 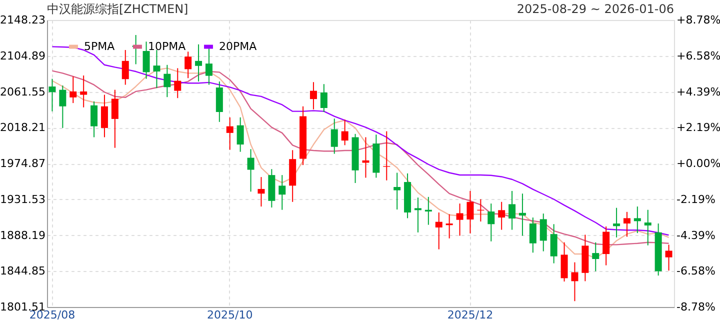 What do you see at coordinates (698, 127) in the screenshot?
I see `y2-tick-label: +2.19%` at bounding box center [698, 127].